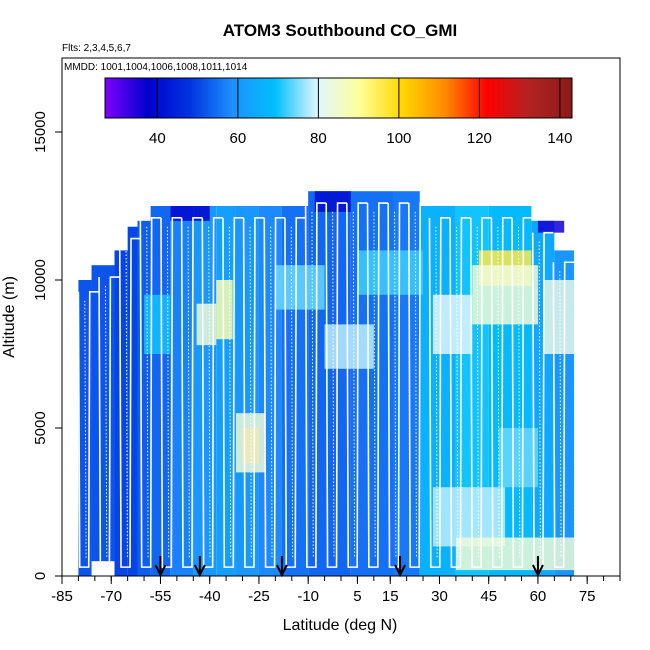 This screenshot has height=650, width=650. Describe the element at coordinates (340, 625) in the screenshot. I see `x-axis-label: Latitude (deg N)` at that location.